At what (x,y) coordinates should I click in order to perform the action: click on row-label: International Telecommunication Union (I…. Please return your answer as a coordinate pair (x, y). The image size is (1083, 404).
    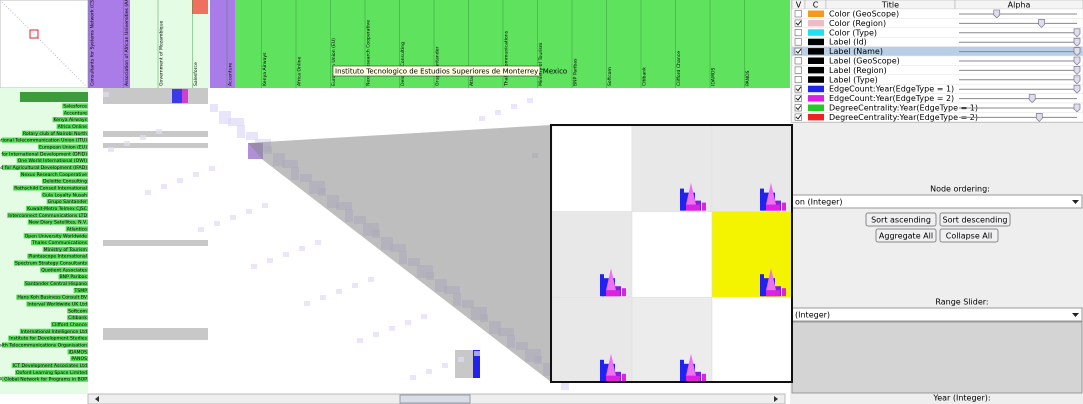
    Looking at the image, I should click on (43, 141).